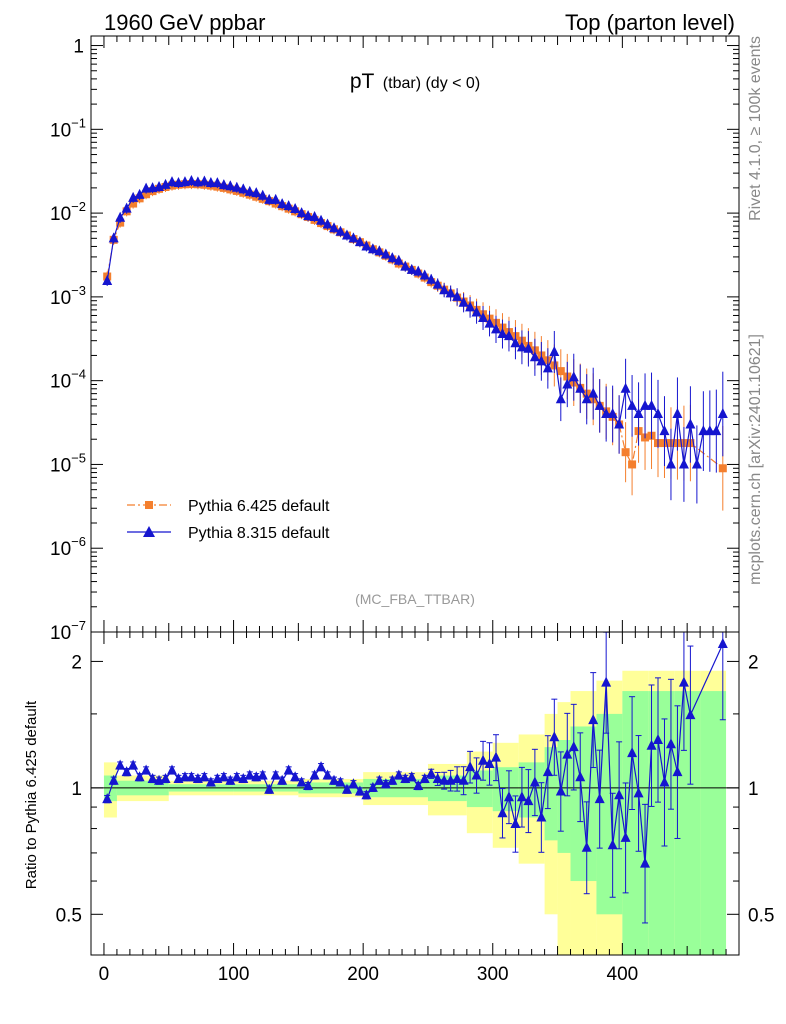 The width and height of the screenshot is (786, 1024). Describe the element at coordinates (623, 974) in the screenshot. I see `ratio-x-tick-label: 400` at that location.